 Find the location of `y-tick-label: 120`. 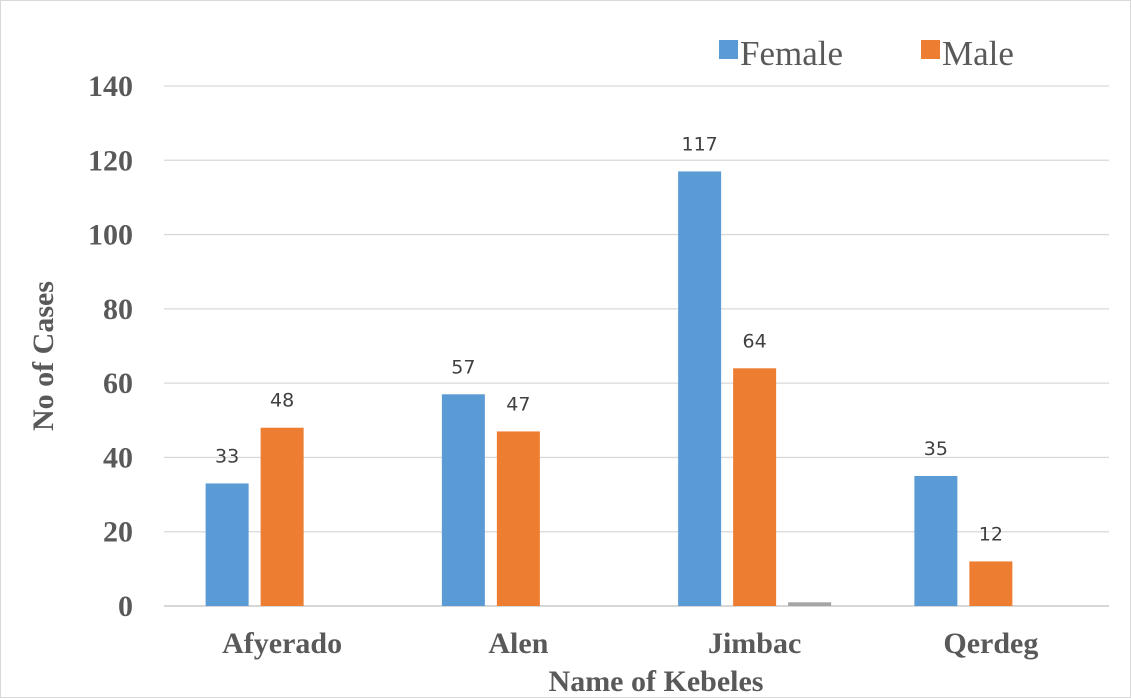

y-tick-label: 120 is located at coordinates (110, 160).